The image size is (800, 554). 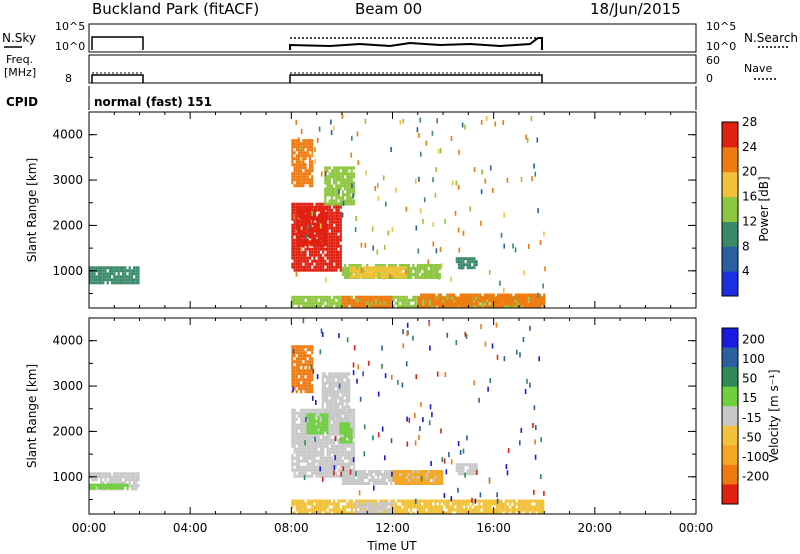 I want to click on y-tick-label: 2000, so click(x=67, y=225).